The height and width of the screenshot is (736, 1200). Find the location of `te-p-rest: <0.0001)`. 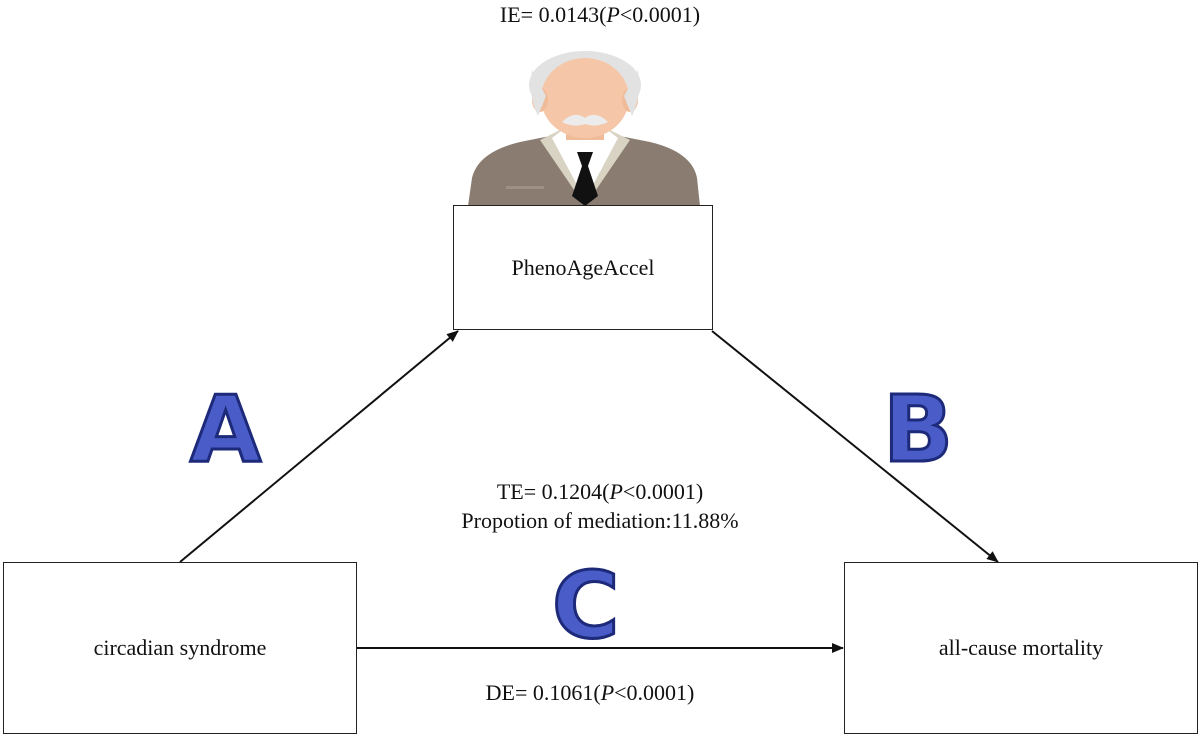

te-p-rest: <0.0001) is located at coordinates (663, 491).